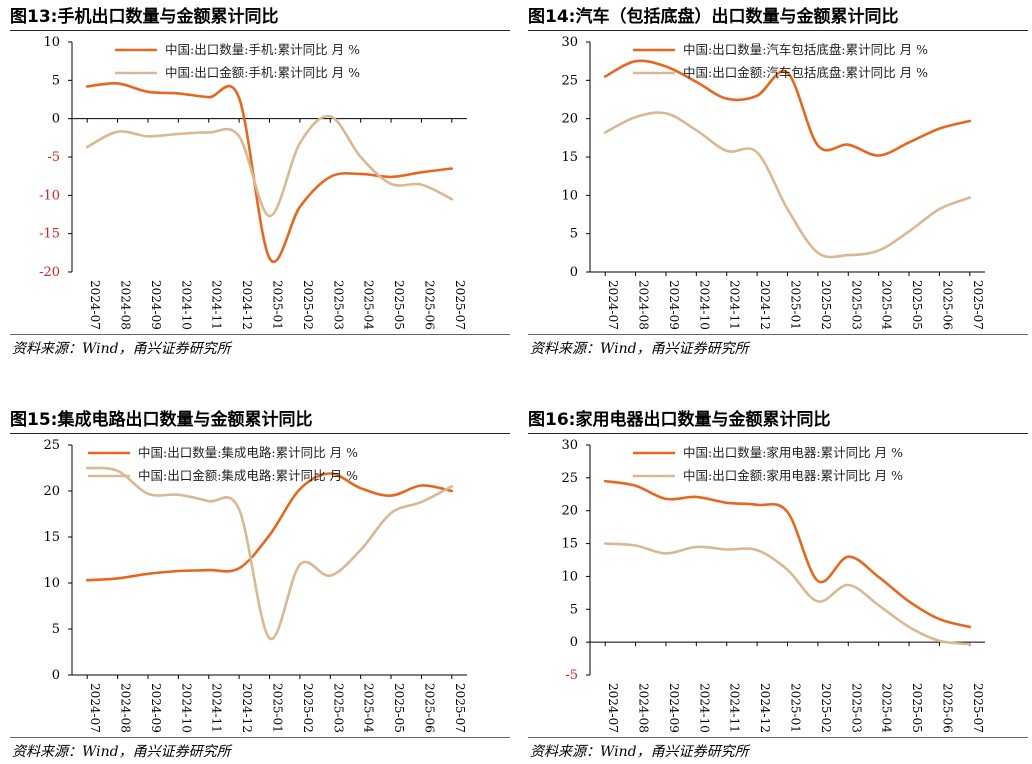  Describe the element at coordinates (805, 49) in the screenshot. I see `legend-label-quantity: 中国:出口数量:汽车包括底盘:累计同比 月 %` at that location.